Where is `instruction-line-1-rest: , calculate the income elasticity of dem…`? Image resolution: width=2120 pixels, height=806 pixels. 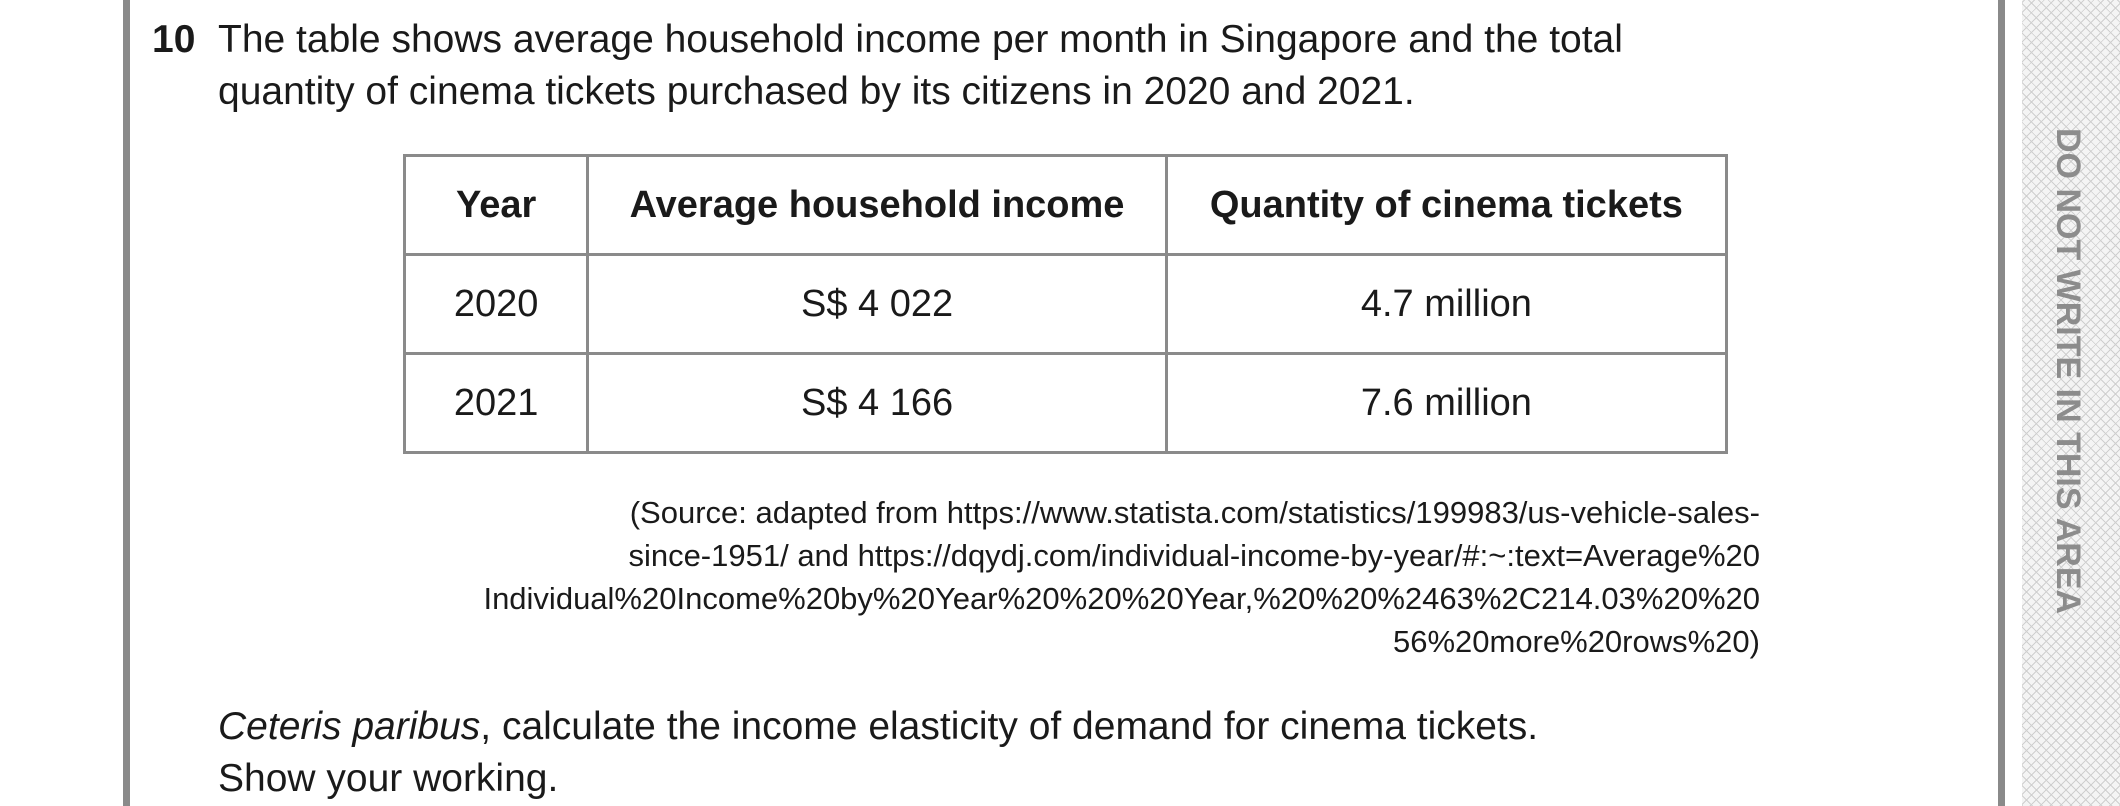 instruction-line-1-rest: , calculate the income elasticity of dem… is located at coordinates (1009, 726).